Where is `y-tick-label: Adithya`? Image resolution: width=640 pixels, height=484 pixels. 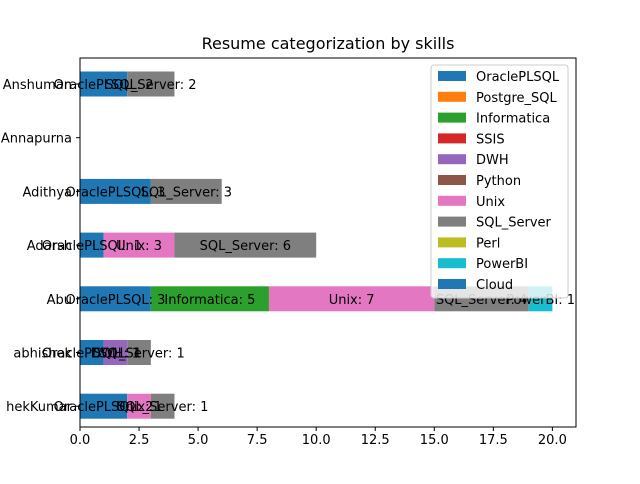
y-tick-label: Adithya is located at coordinates (47, 192).